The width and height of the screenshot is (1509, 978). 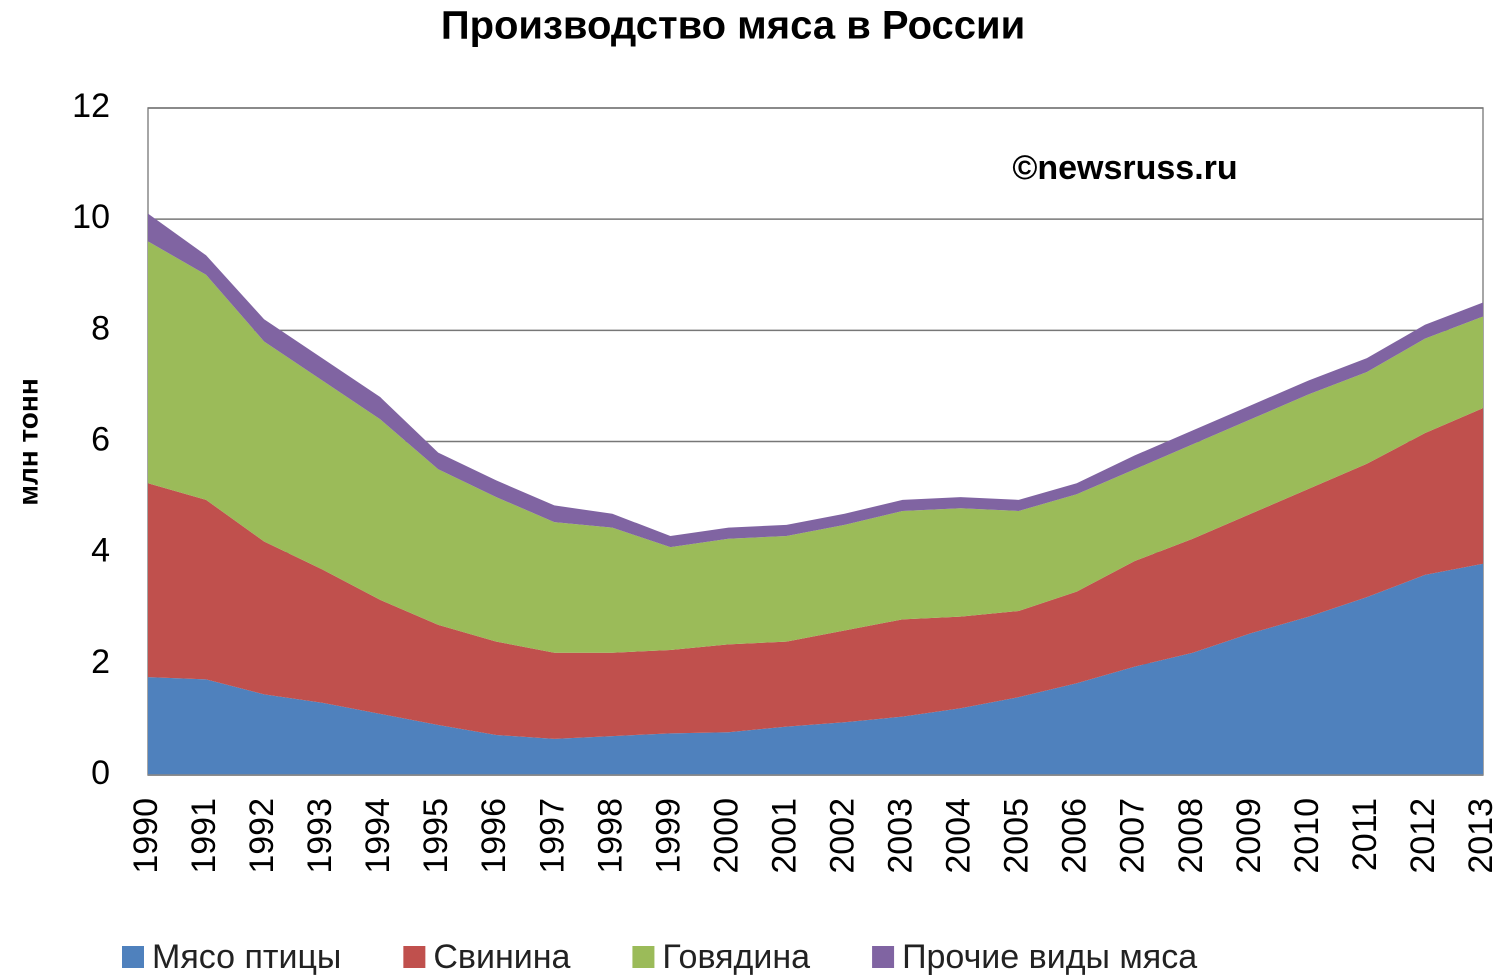 I want to click on x-tick-label: 2011, so click(x=1365, y=834).